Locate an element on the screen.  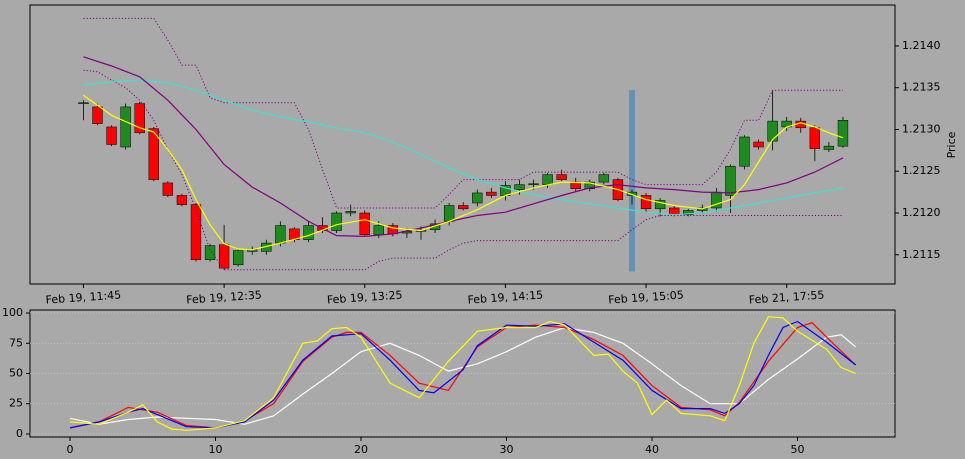
x-tick-label: Feb 21, 17:55 is located at coordinates (786, 297).